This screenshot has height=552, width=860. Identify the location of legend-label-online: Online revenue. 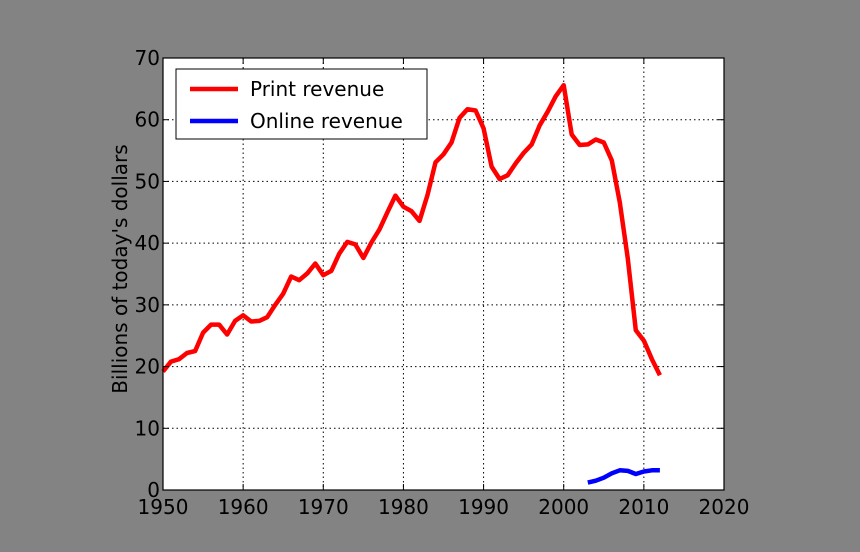
(326, 121).